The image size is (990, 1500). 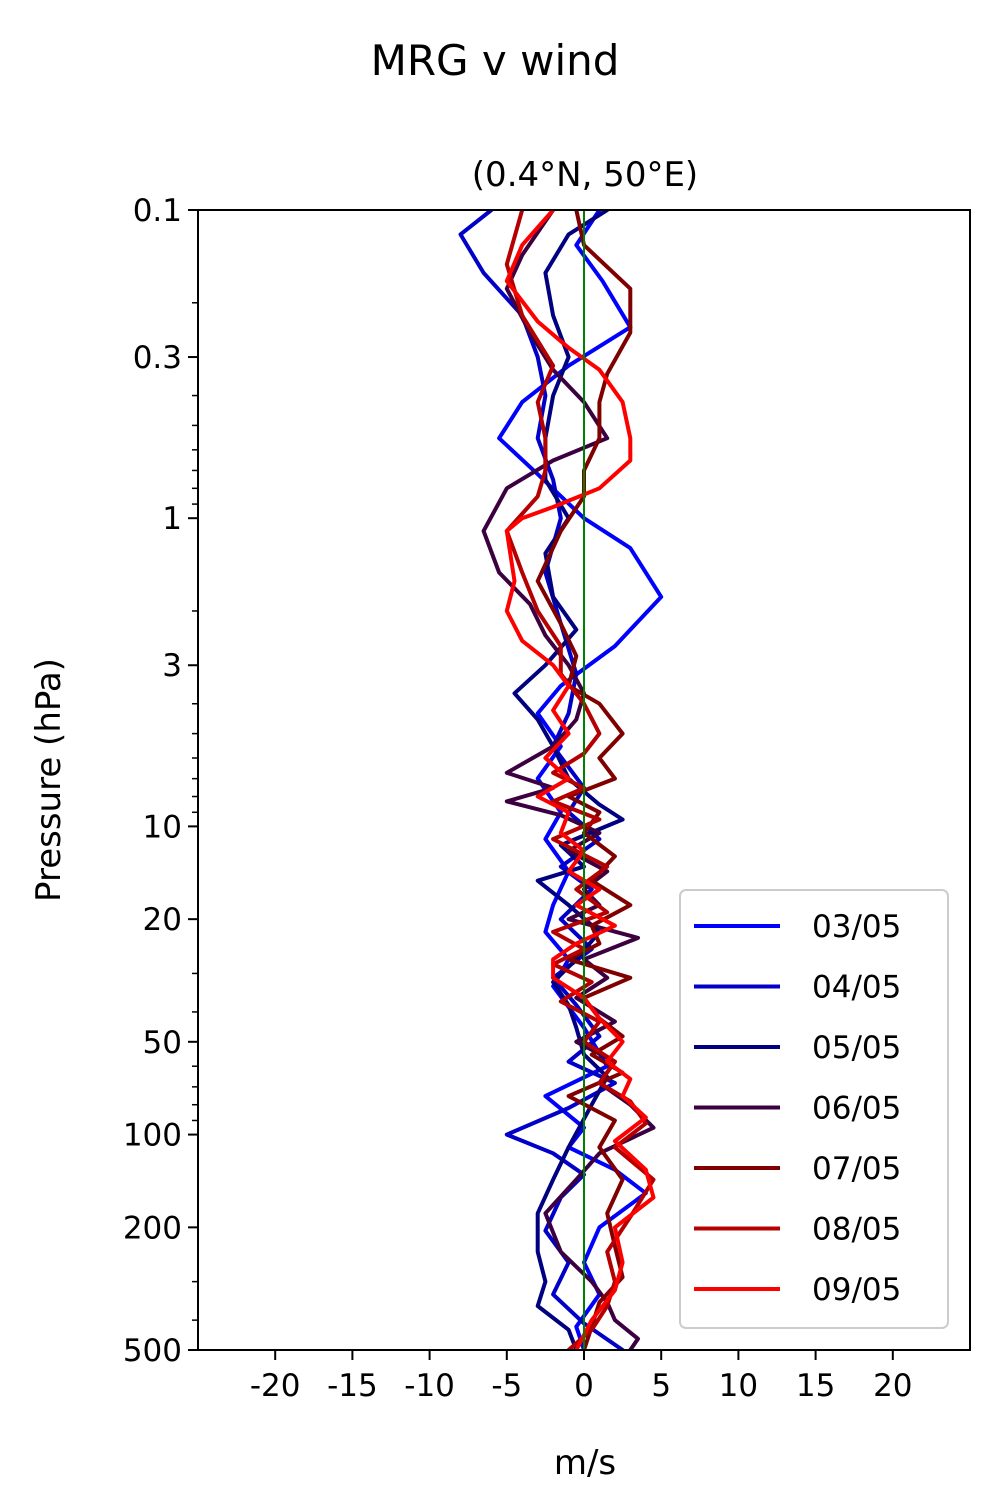 I want to click on x-tick-label: 20, so click(x=892, y=1386).